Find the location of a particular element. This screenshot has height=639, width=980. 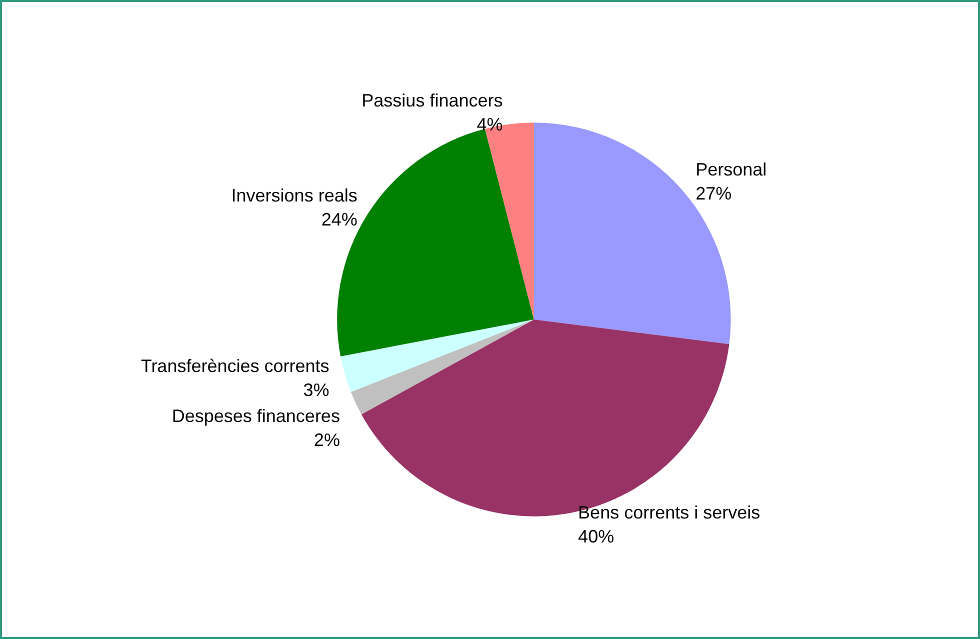

data-label: 3% is located at coordinates (316, 390).